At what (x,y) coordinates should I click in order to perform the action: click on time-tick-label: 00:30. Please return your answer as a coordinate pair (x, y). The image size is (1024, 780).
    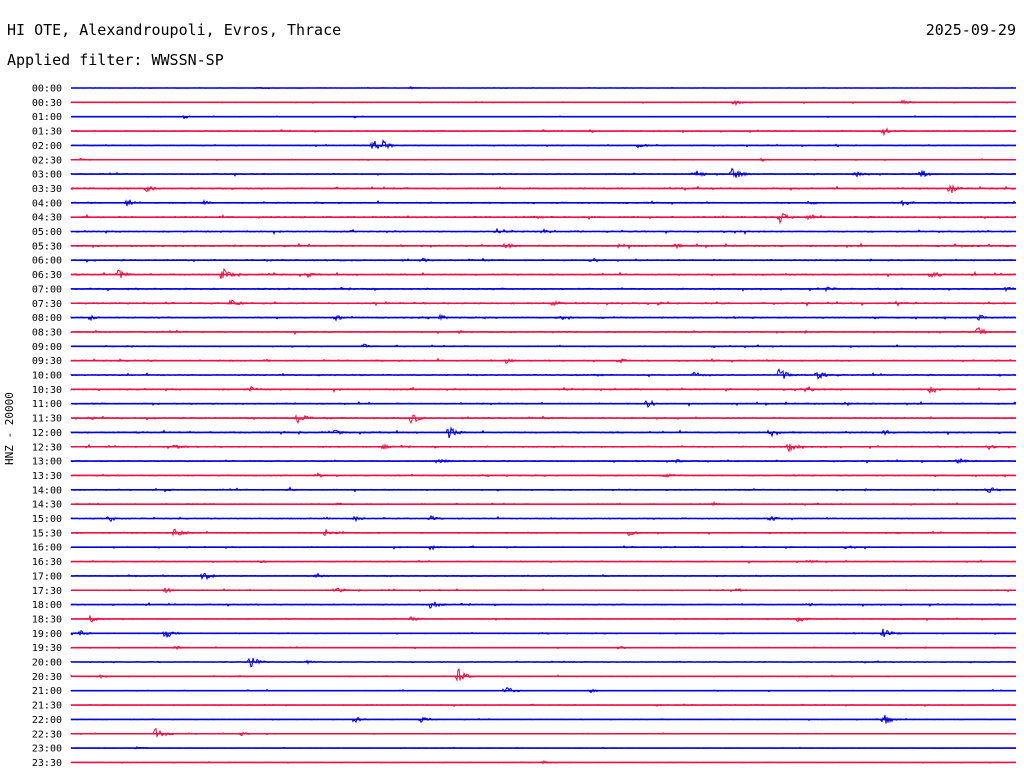
    Looking at the image, I should click on (47, 103).